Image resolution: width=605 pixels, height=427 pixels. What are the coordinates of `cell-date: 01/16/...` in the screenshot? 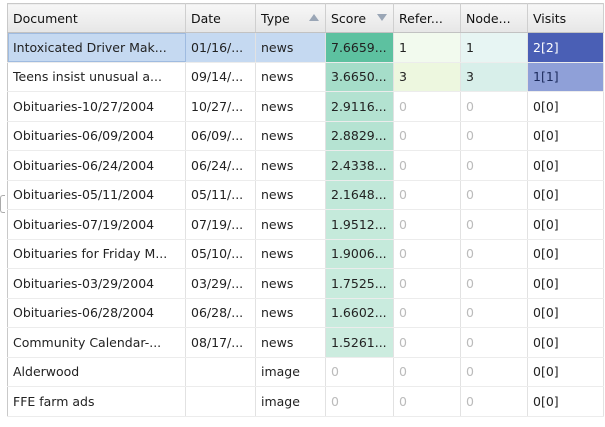 It's located at (220, 47).